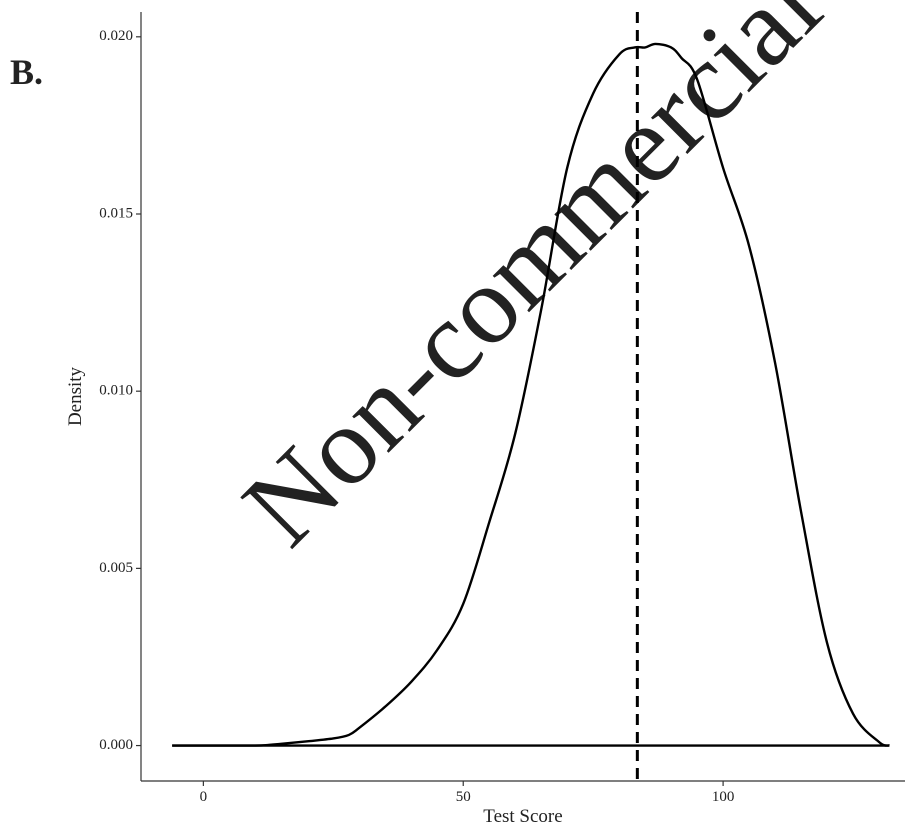 The width and height of the screenshot is (918, 829). Describe the element at coordinates (522, 816) in the screenshot. I see `x-axis-title: Test Score` at that location.